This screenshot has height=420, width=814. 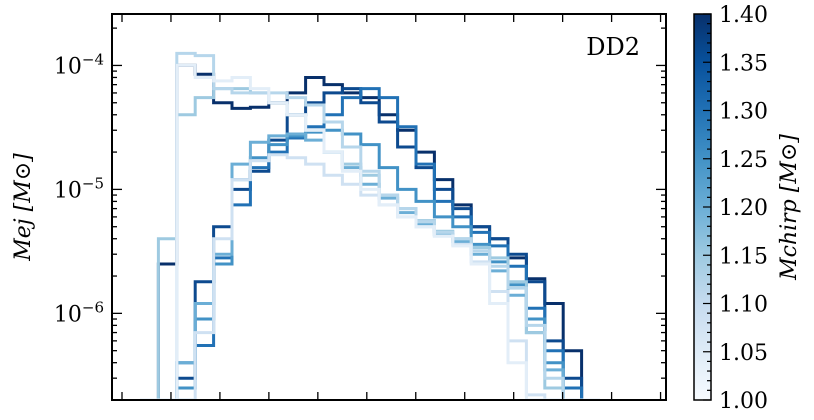 What do you see at coordinates (79, 64) in the screenshot?
I see `y-tick-label: 10⁻⁴` at bounding box center [79, 64].